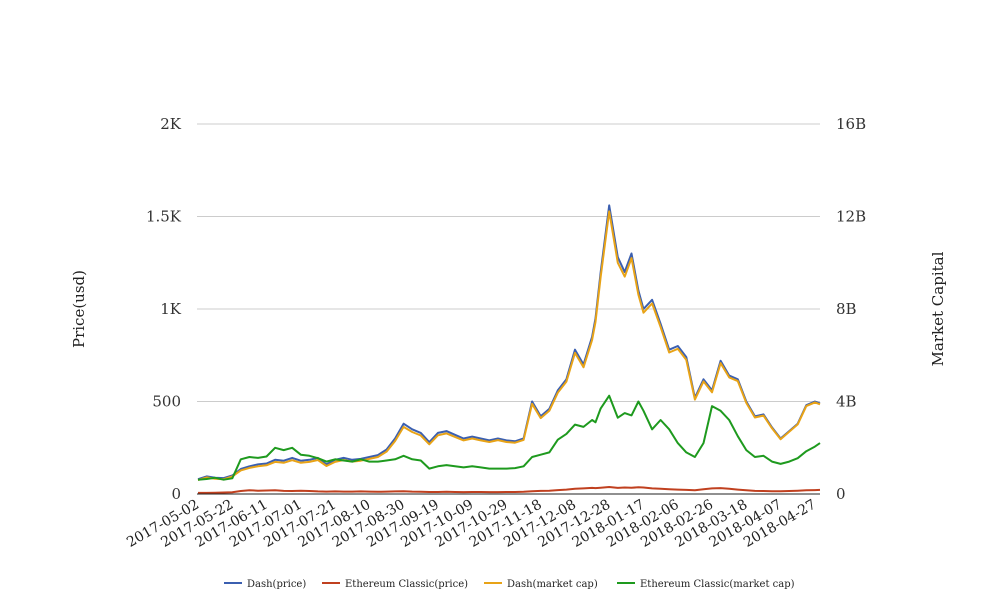 The width and height of the screenshot is (1008, 616). Describe the element at coordinates (717, 584) in the screenshot. I see `legend-label: Ethereum Classic(market cap)` at that location.